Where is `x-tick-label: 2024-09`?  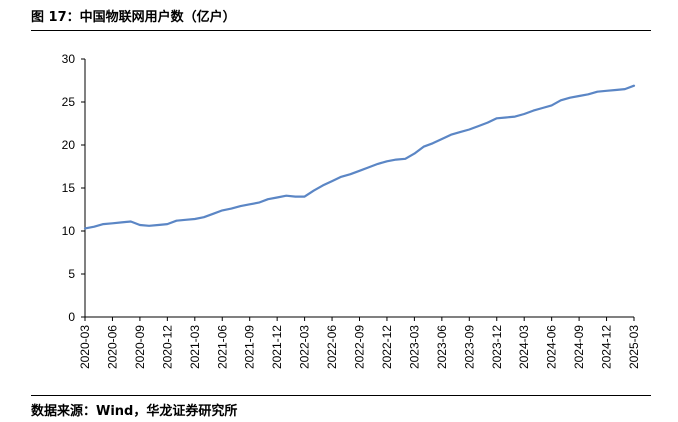
x-tick-label: 2024-09 is located at coordinates (579, 347).